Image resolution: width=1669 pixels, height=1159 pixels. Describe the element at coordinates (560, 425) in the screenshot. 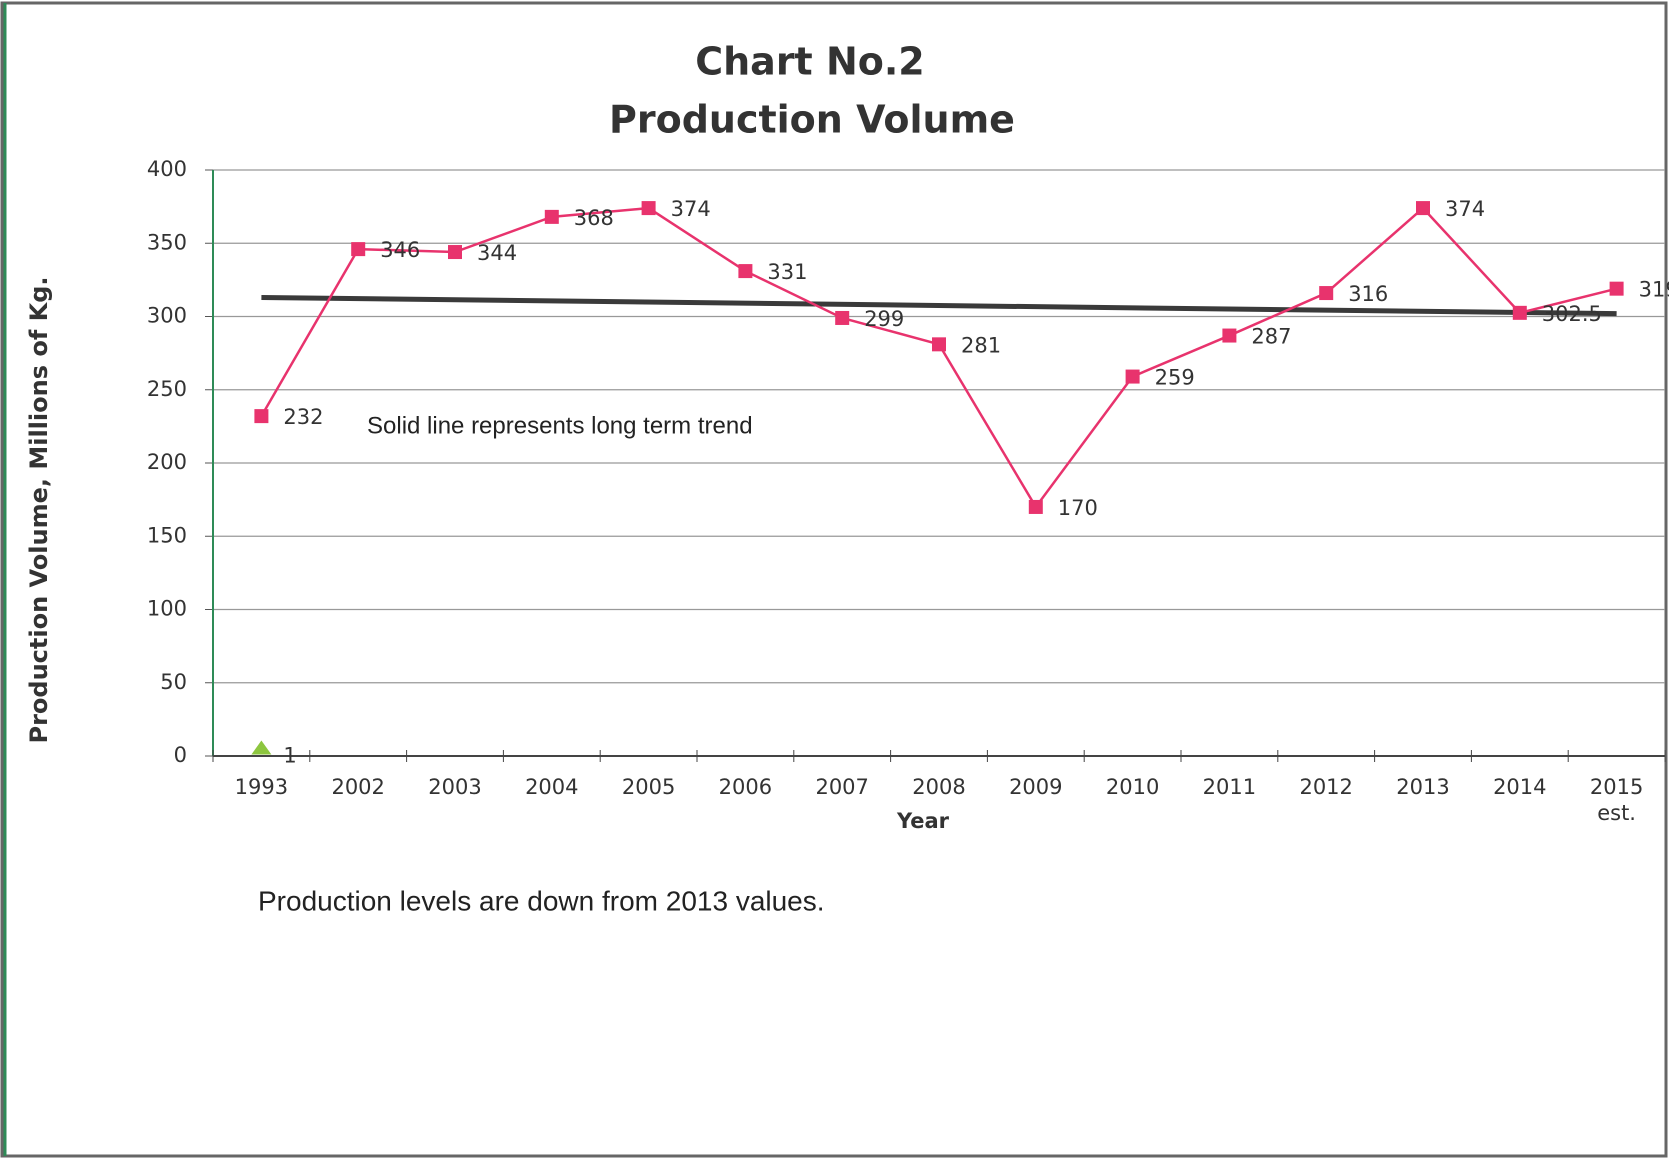

I see `annotation: Solid line represents long term trend` at that location.